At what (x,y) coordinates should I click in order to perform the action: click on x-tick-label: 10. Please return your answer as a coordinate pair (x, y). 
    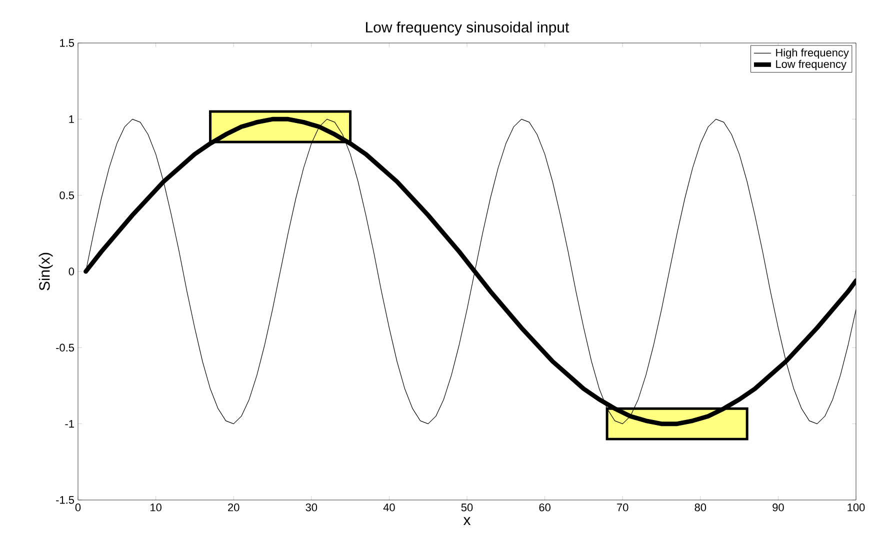
    Looking at the image, I should click on (156, 508).